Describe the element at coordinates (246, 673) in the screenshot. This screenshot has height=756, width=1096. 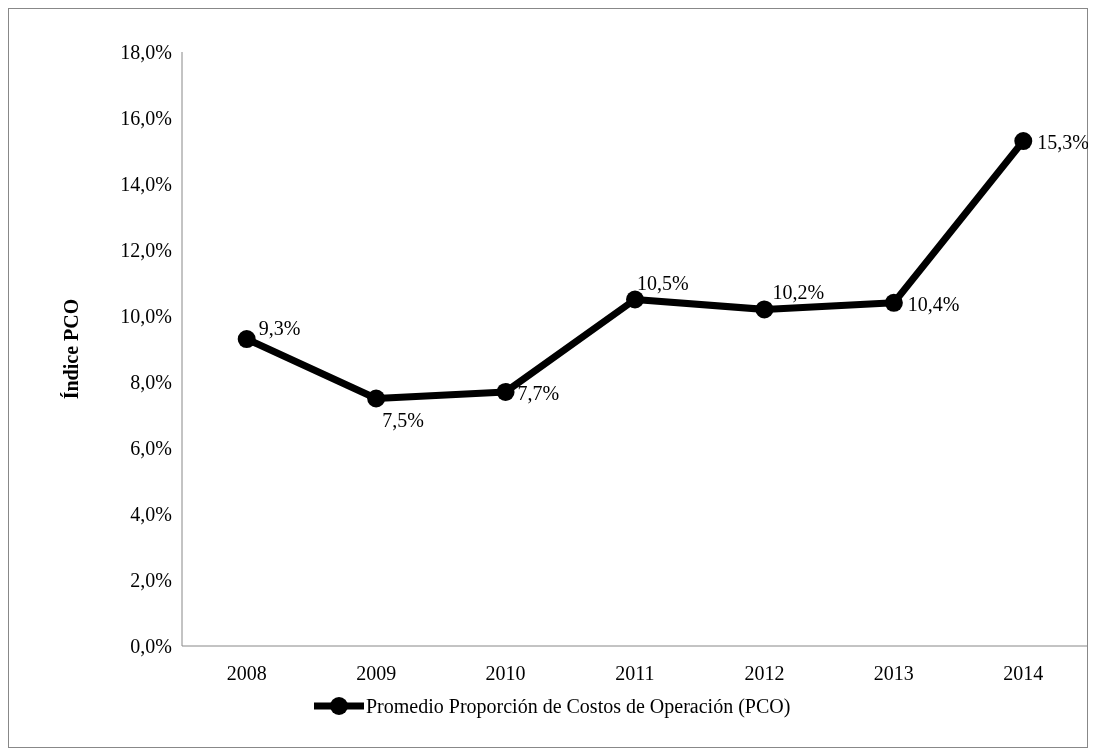
I see `x-tick-label: 2008` at that location.